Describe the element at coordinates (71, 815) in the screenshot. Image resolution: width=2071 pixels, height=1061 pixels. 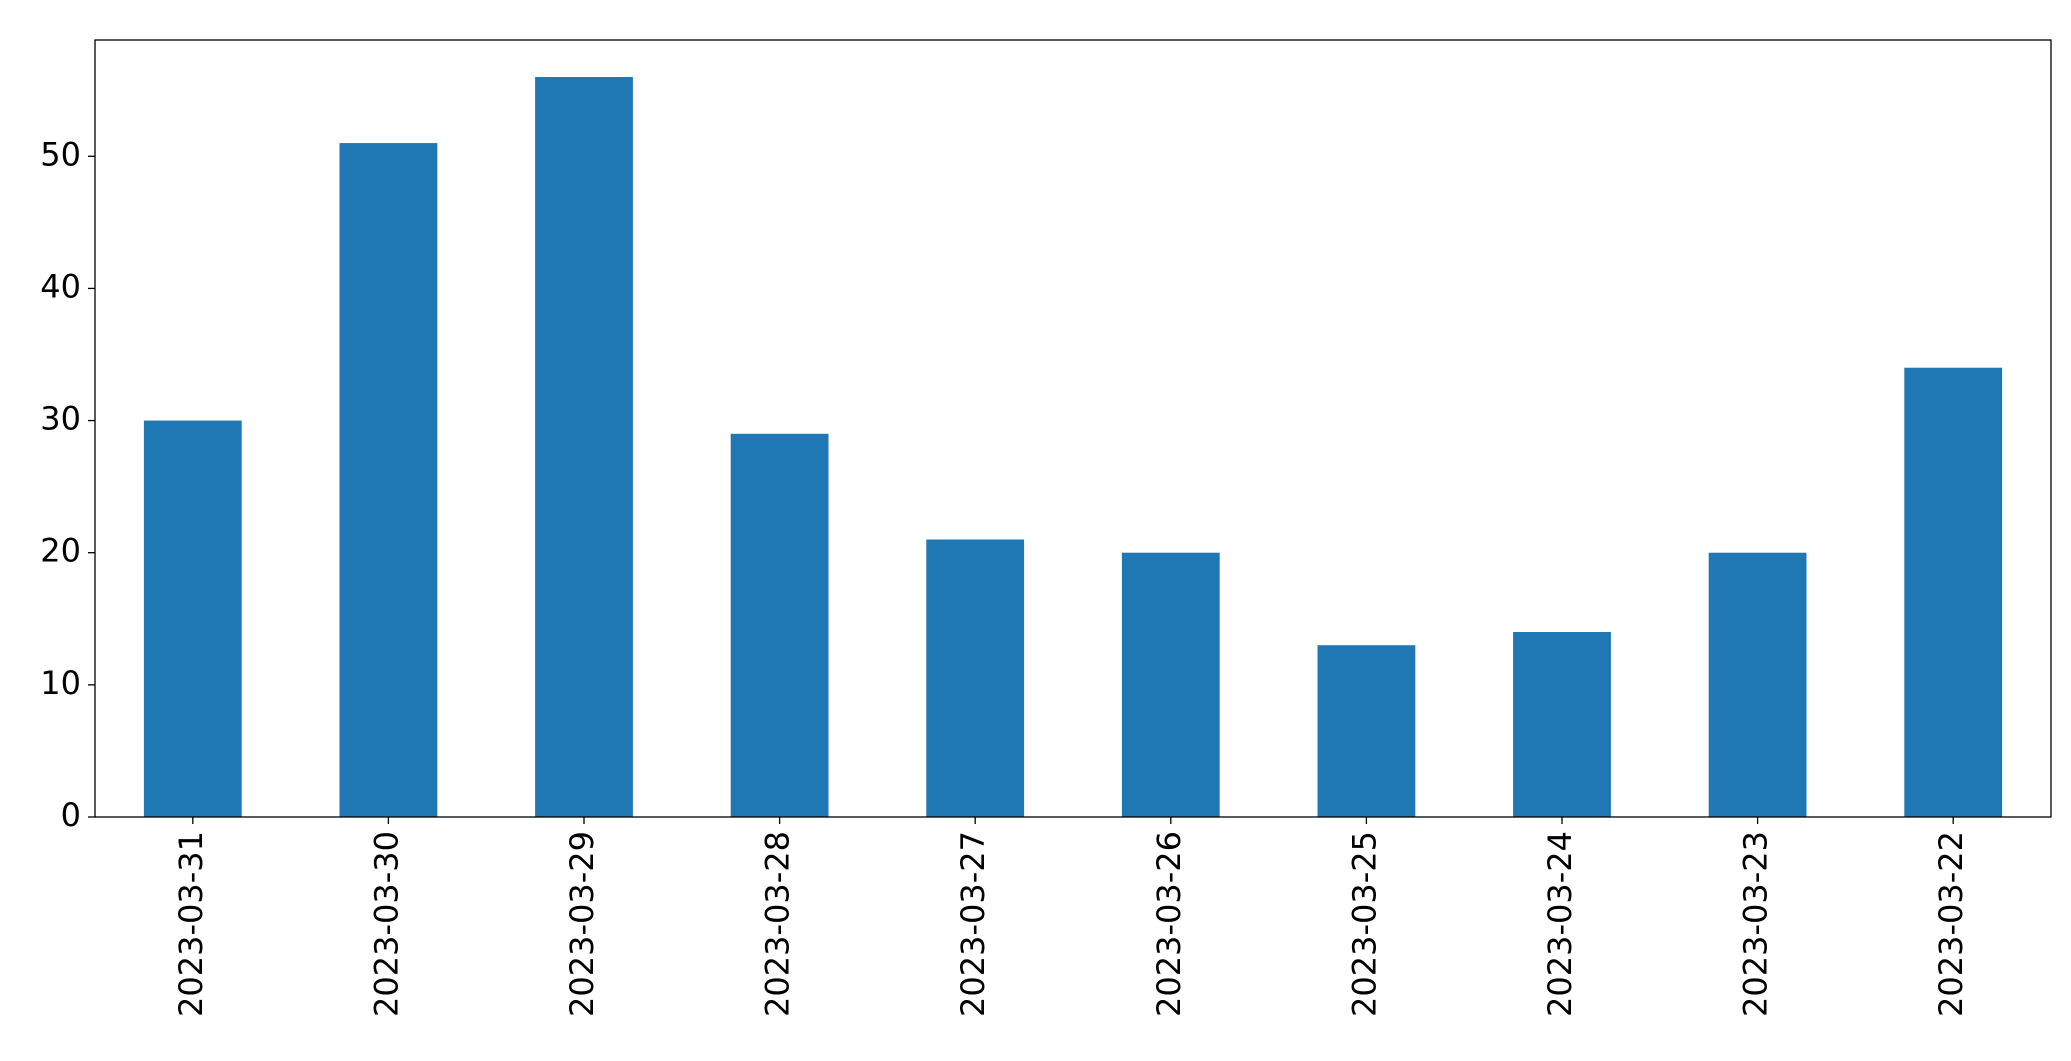
I see `y-tick-label: 0` at that location.